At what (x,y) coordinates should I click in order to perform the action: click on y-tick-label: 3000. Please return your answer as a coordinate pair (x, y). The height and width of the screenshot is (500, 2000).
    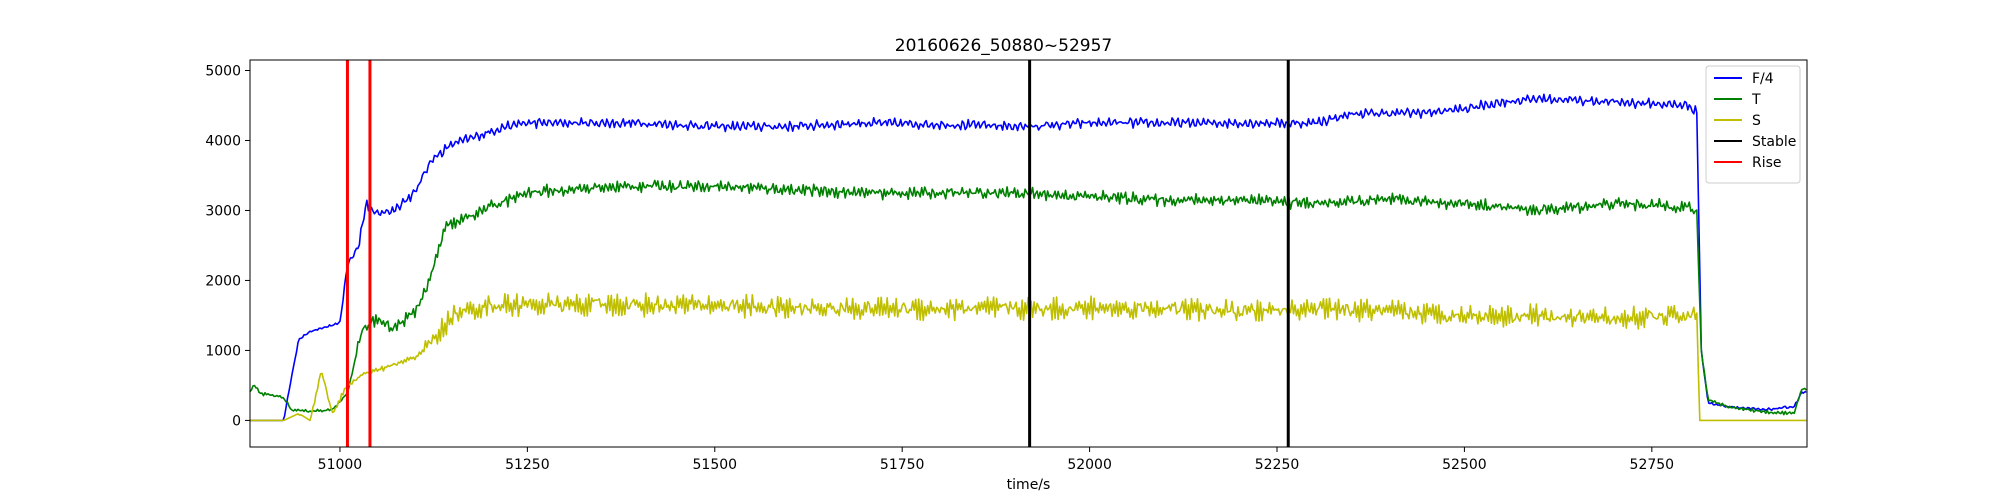
    Looking at the image, I should click on (223, 211).